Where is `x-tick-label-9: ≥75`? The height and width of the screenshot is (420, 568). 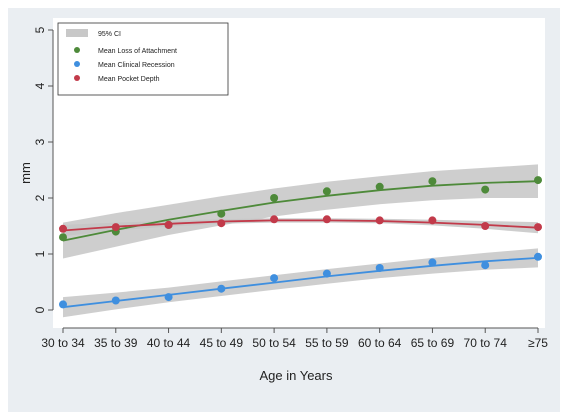 x-tick-label-9: ≥75 is located at coordinates (538, 343).